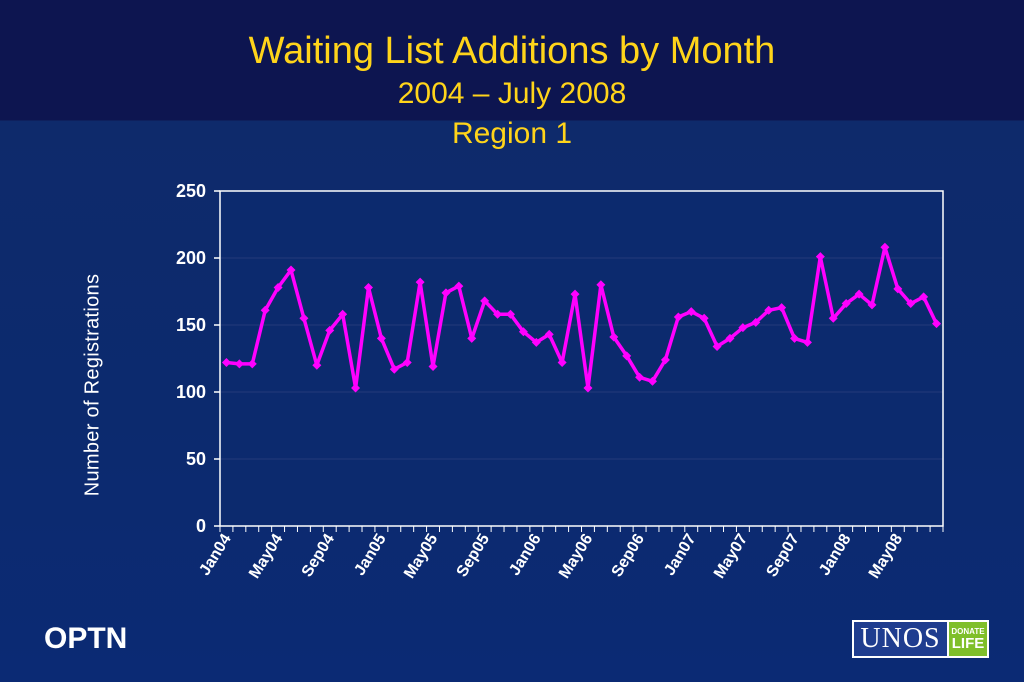 The height and width of the screenshot is (682, 1024). What do you see at coordinates (968, 643) in the screenshot?
I see `logo-life-text: LIFE` at bounding box center [968, 643].